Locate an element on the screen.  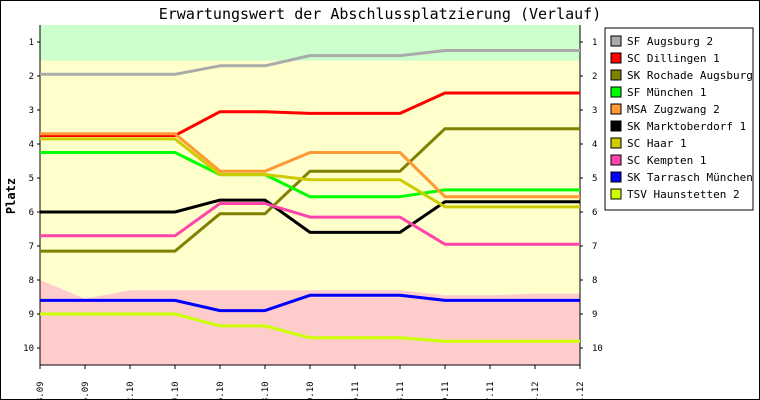
y-tick-label-right: 2 is located at coordinates (594, 77).